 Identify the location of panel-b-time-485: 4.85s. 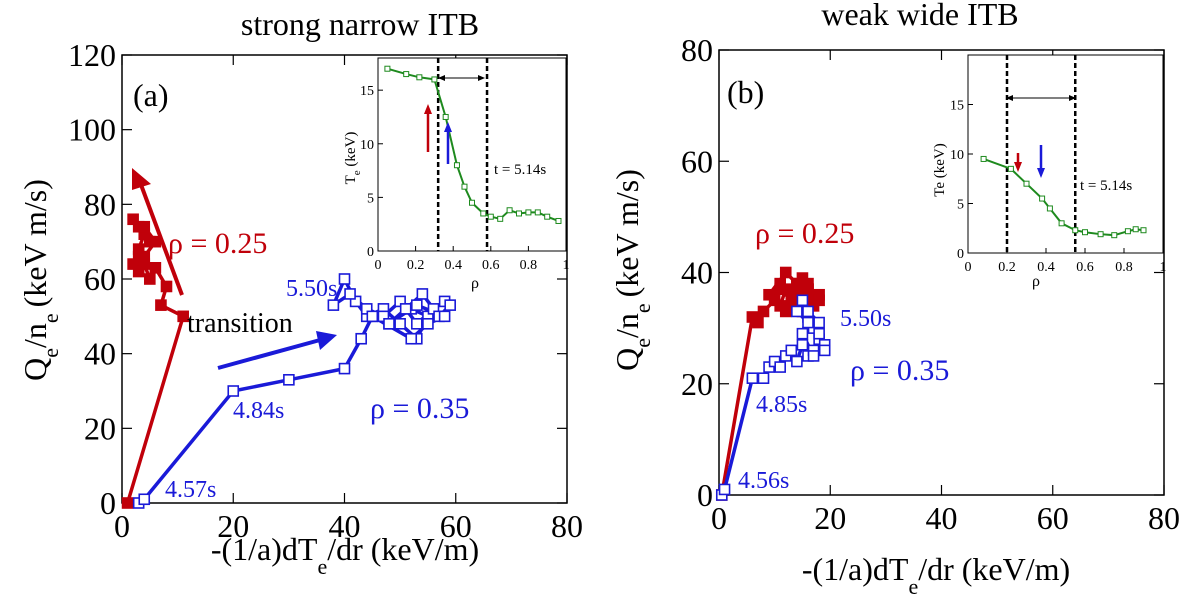
(781, 405).